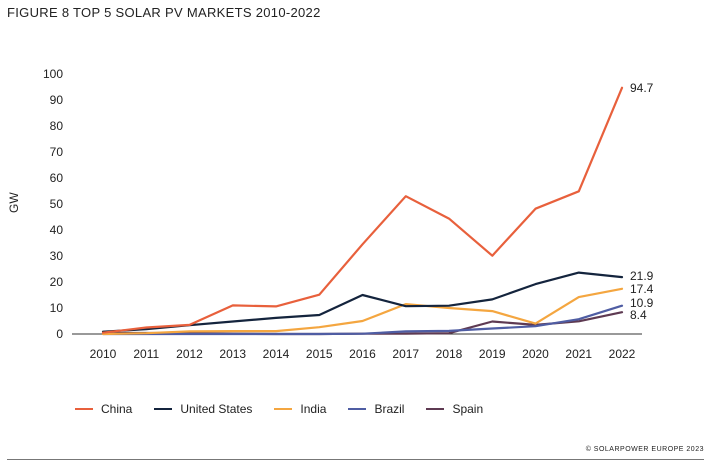 This screenshot has height=466, width=711. I want to click on y-tick-label: 40, so click(57, 230).